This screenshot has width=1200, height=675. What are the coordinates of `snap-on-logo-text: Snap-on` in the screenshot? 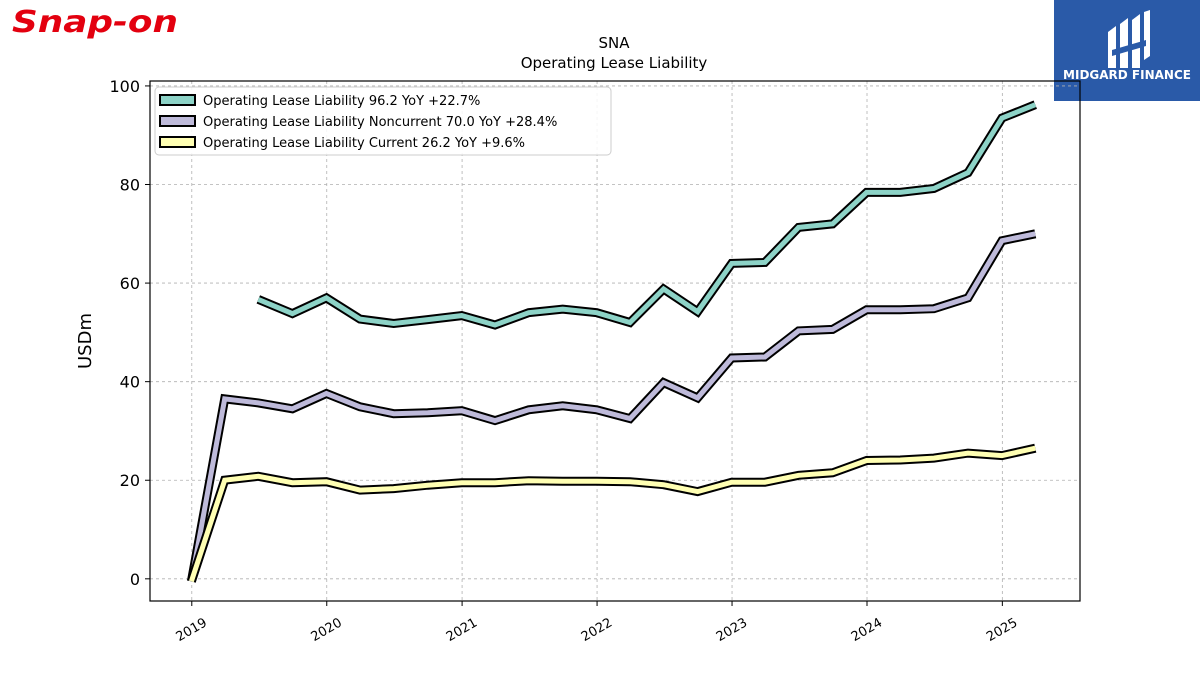 It's located at (95, 22).